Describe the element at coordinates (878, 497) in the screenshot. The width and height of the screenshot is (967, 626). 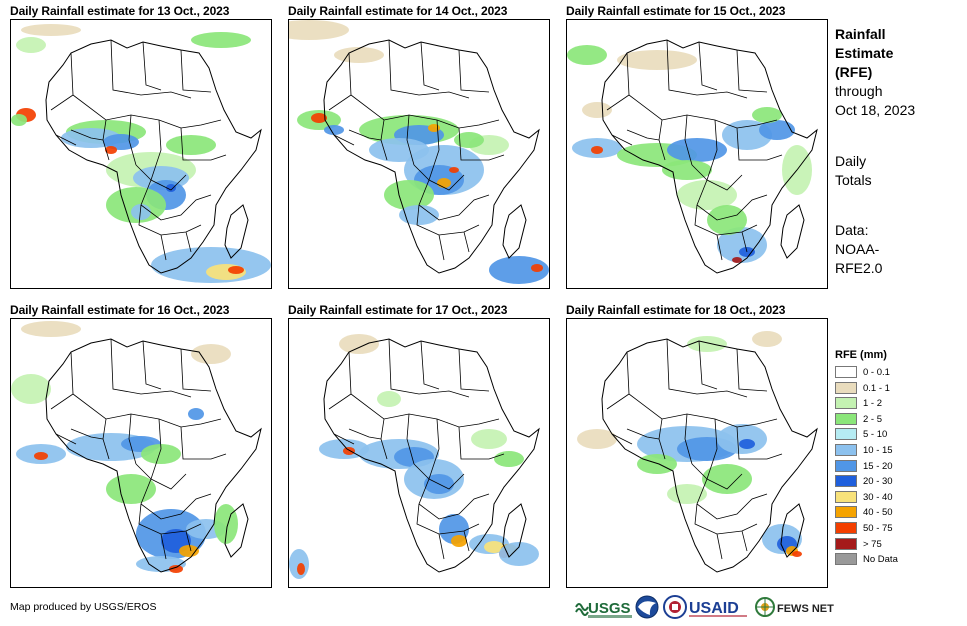
I see `legend-label: 30 - 40` at that location.